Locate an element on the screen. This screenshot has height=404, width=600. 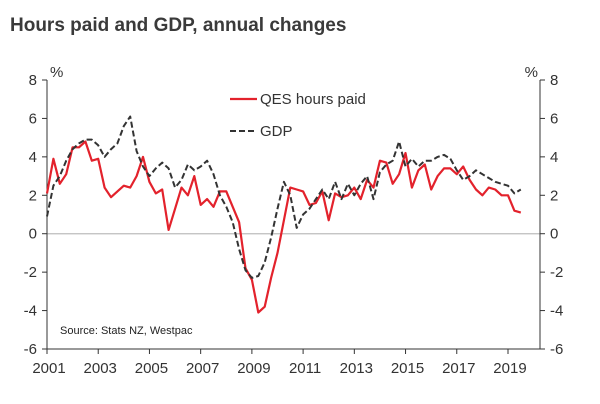
right-y-tick-label: 8 is located at coordinates (554, 80).